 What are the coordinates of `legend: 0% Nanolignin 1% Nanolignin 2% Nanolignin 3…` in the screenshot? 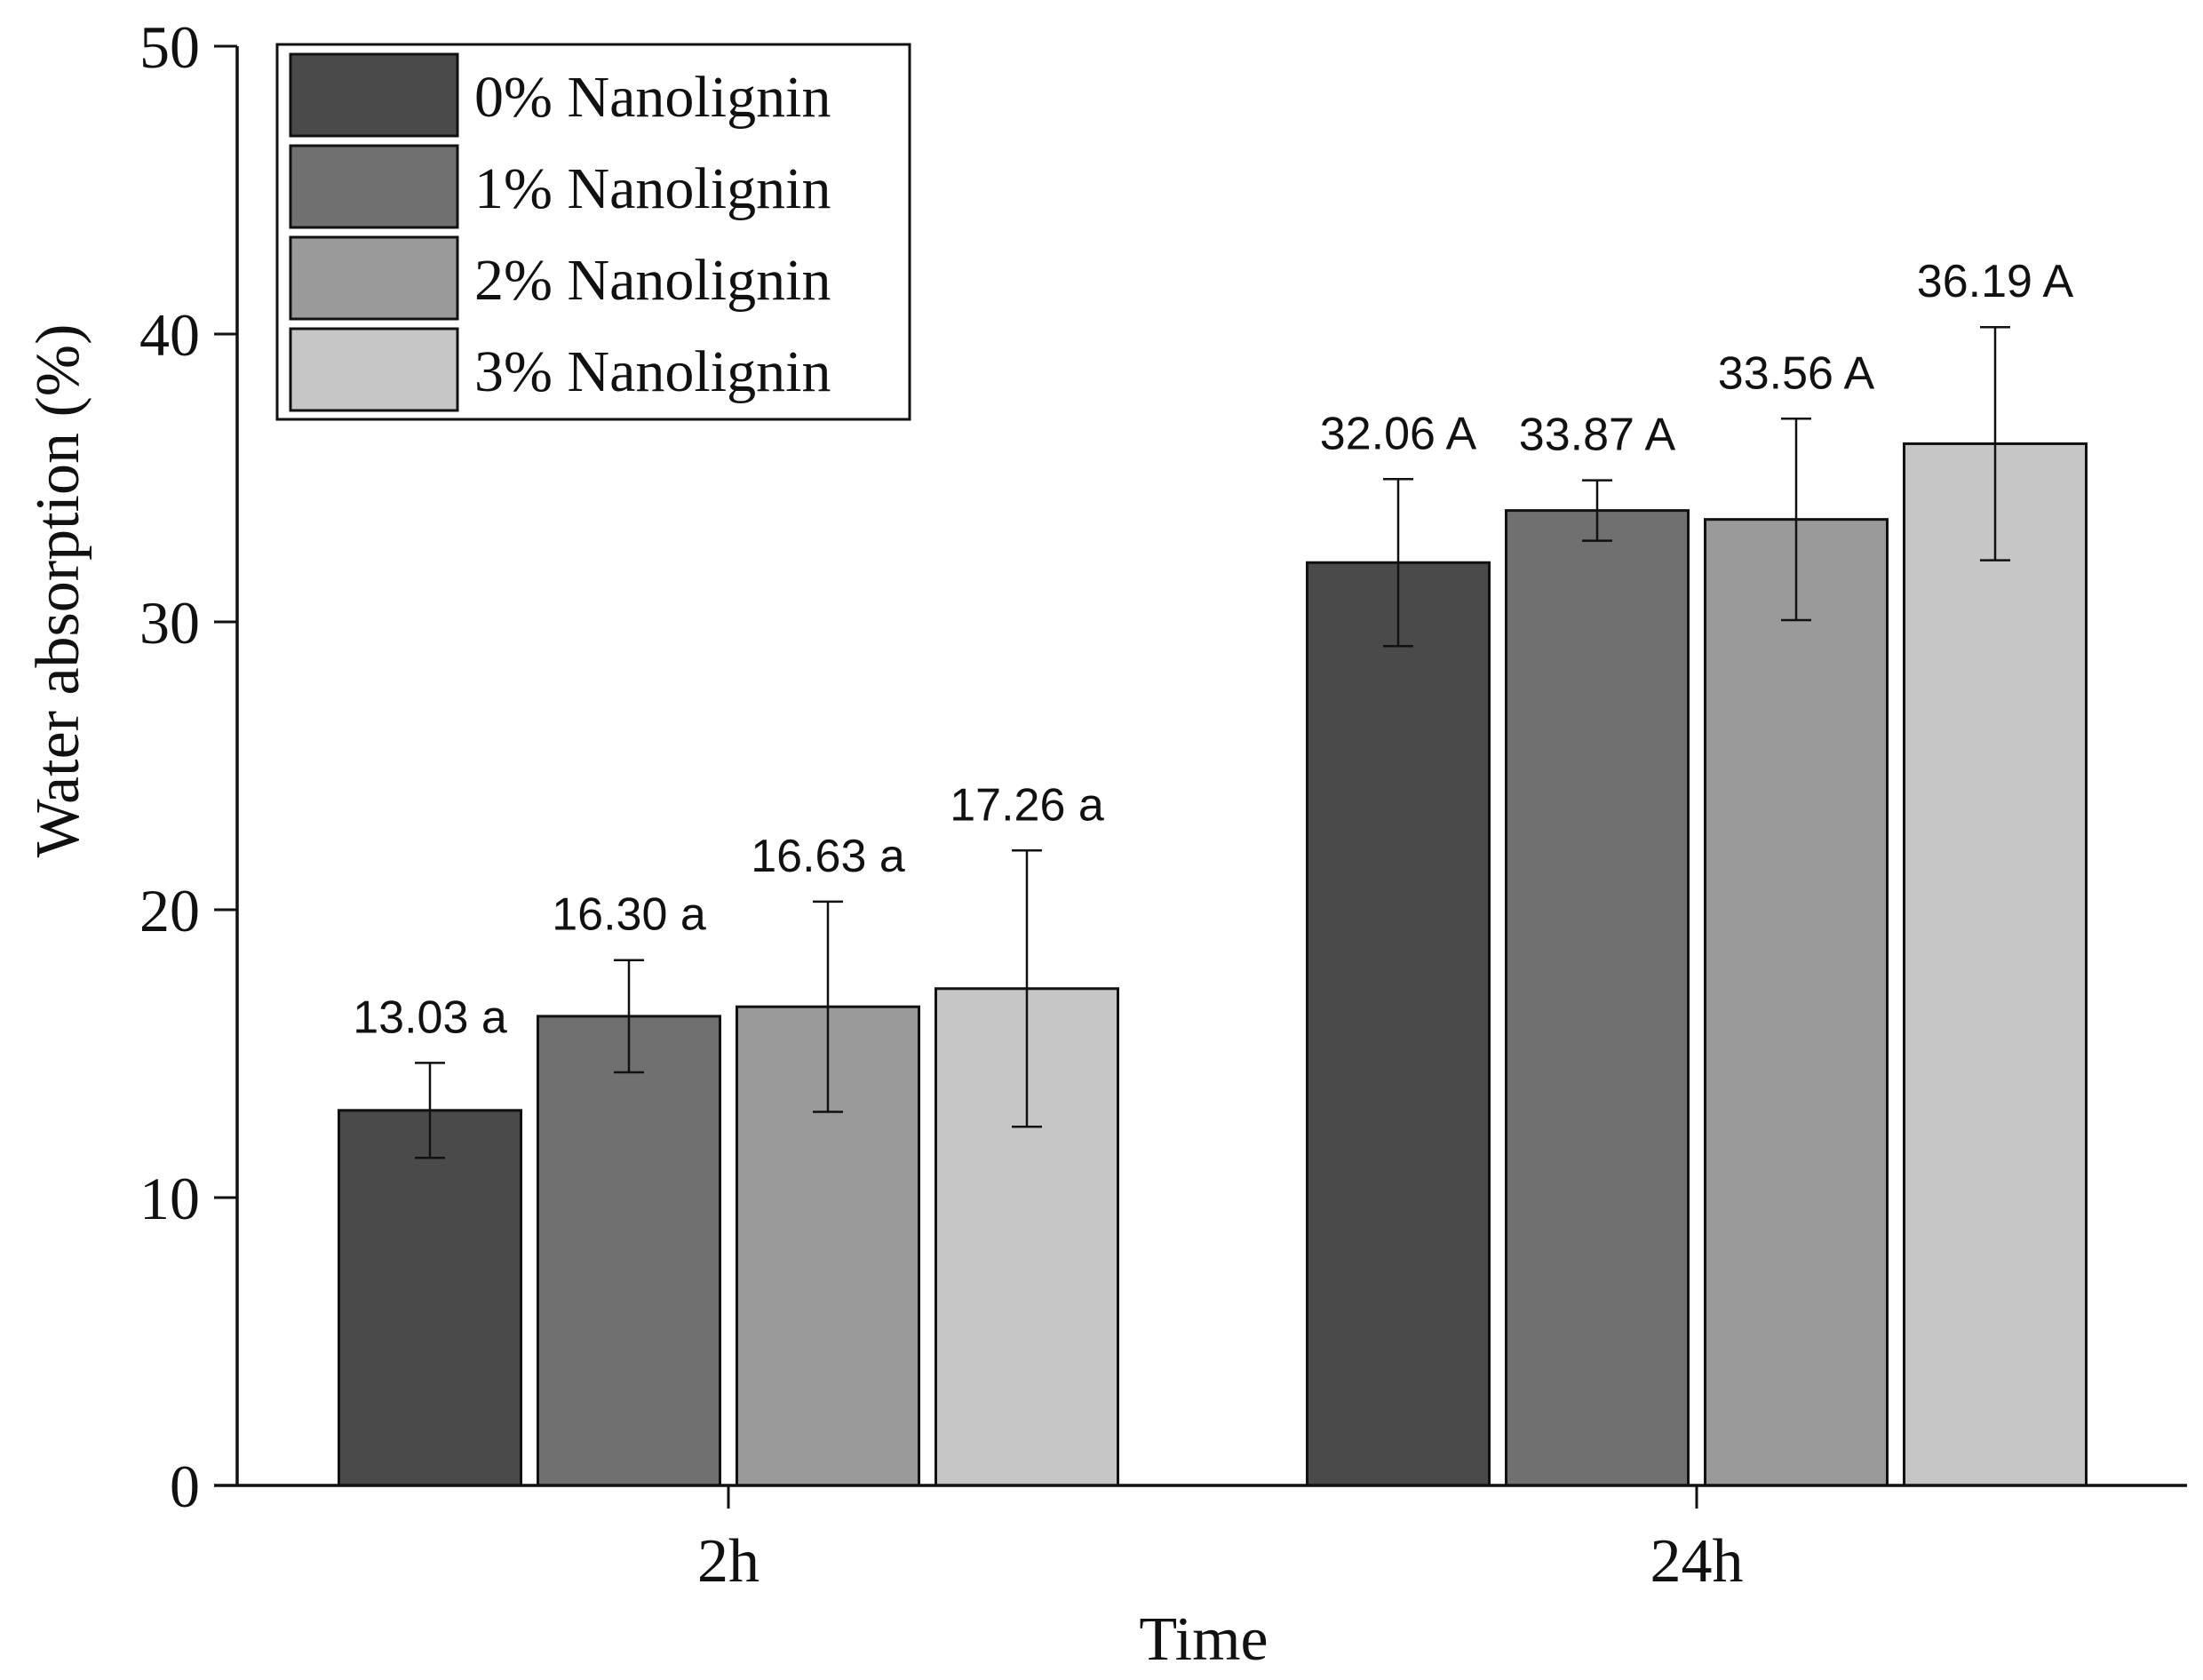 It's located at (593, 232).